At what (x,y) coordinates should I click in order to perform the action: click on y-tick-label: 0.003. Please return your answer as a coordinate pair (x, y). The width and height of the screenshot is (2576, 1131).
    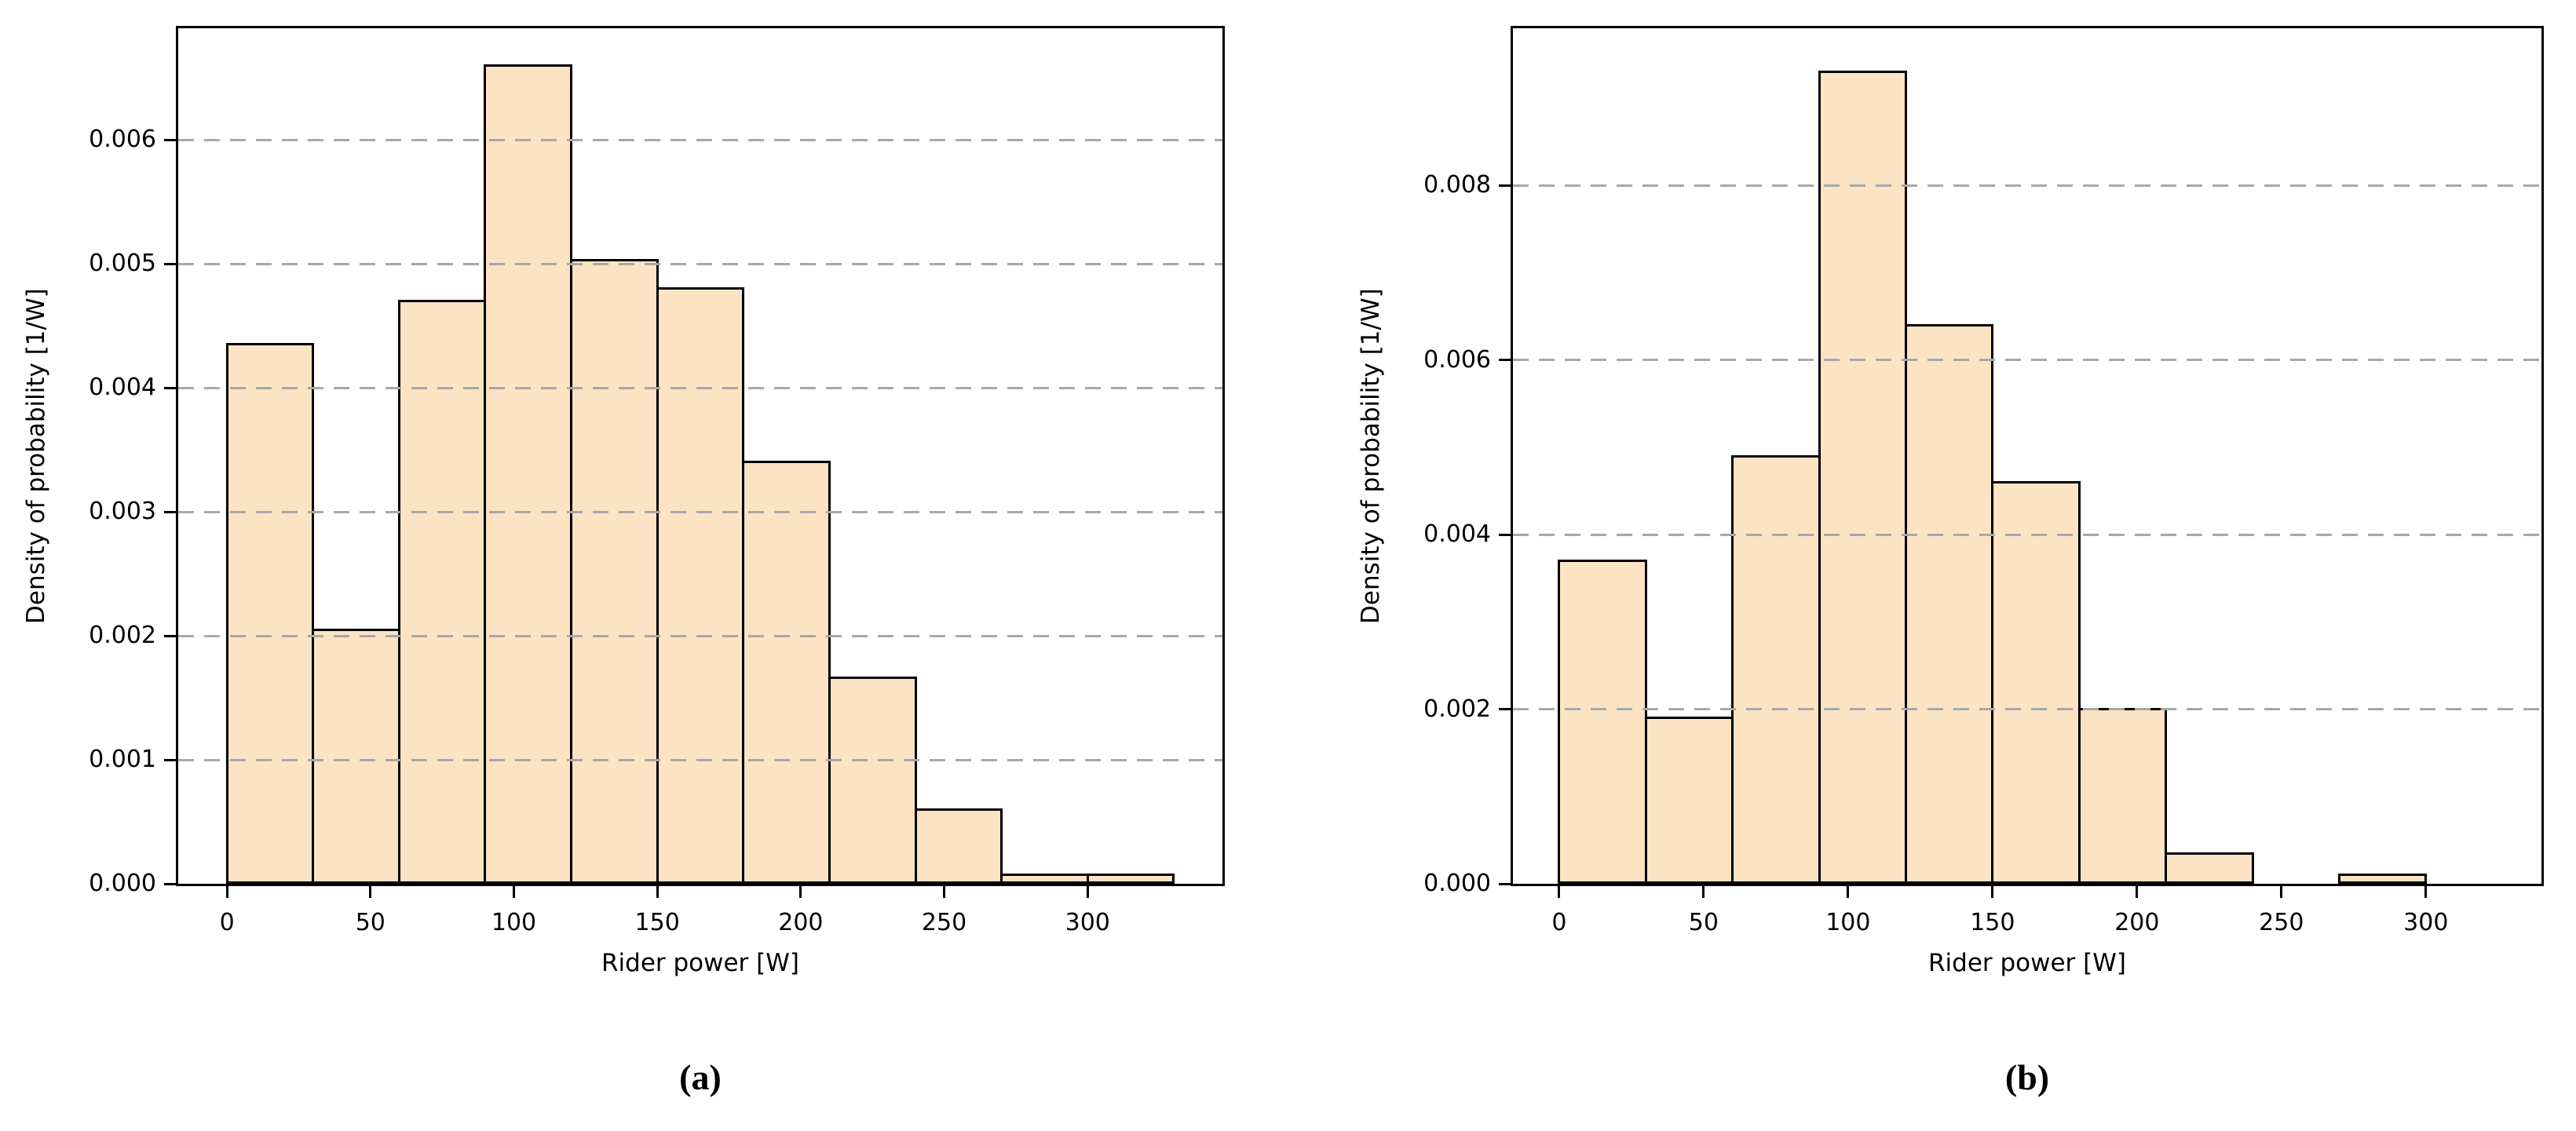
    Looking at the image, I should click on (123, 512).